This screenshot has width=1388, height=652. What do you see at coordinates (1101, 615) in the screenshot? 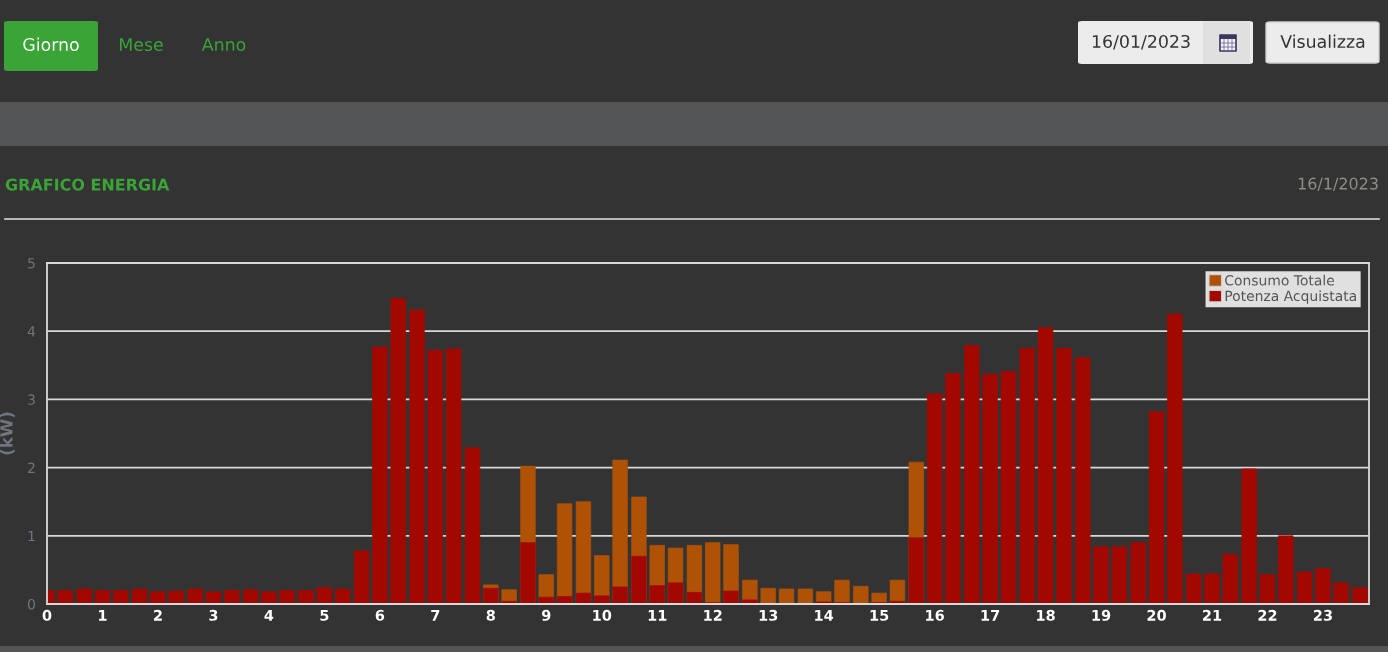
I see `x-tick-label: 19` at bounding box center [1101, 615].